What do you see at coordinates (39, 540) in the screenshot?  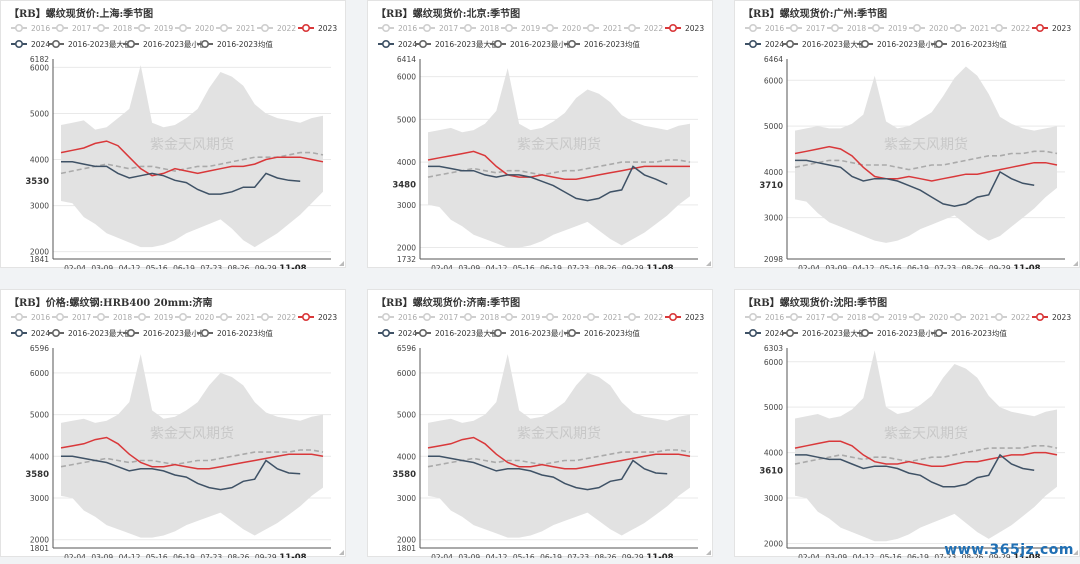 I see `y-tick-label: 2000` at bounding box center [39, 540].